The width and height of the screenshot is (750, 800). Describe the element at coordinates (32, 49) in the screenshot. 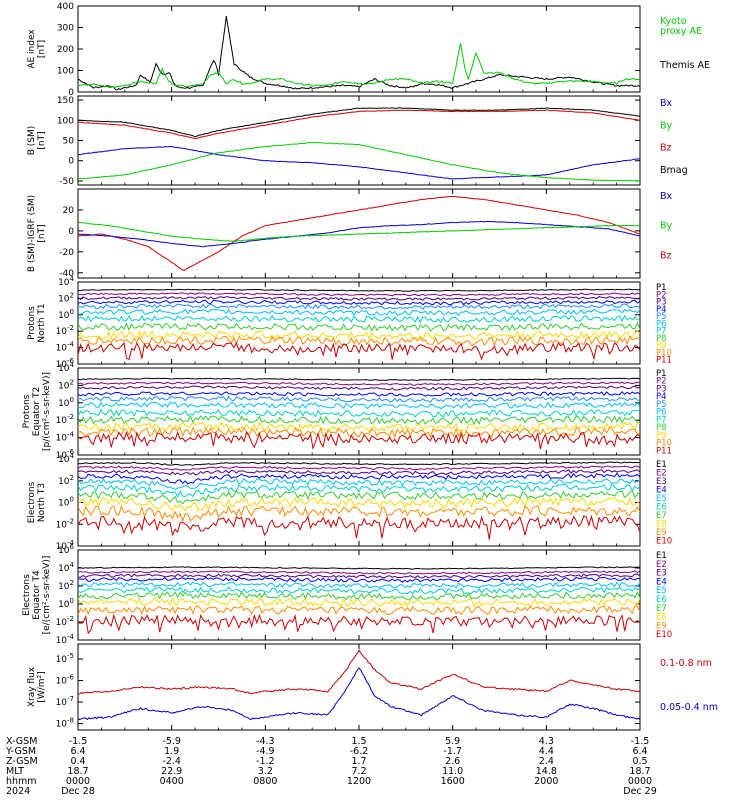

I see `y-axis-label-line: AE index` at that location.